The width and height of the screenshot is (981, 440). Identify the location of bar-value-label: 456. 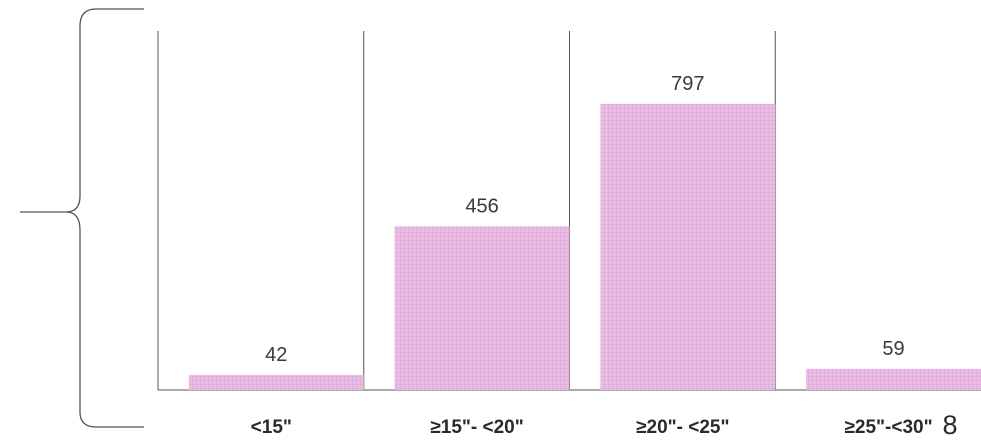
(481, 206).